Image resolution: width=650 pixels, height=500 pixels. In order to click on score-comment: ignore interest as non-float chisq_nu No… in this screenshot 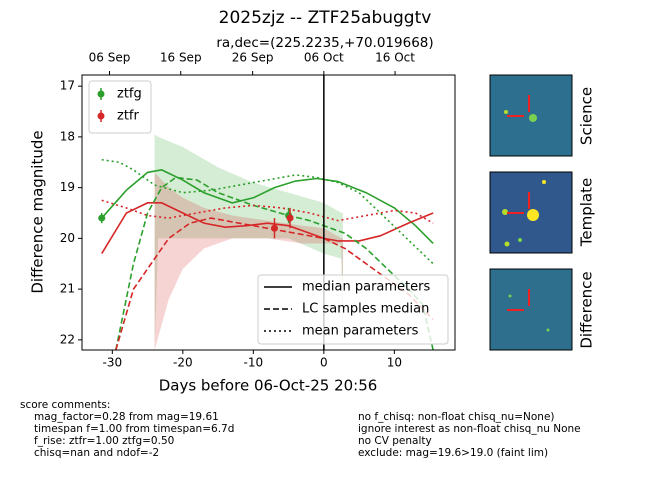, I will do `click(469, 429)`.